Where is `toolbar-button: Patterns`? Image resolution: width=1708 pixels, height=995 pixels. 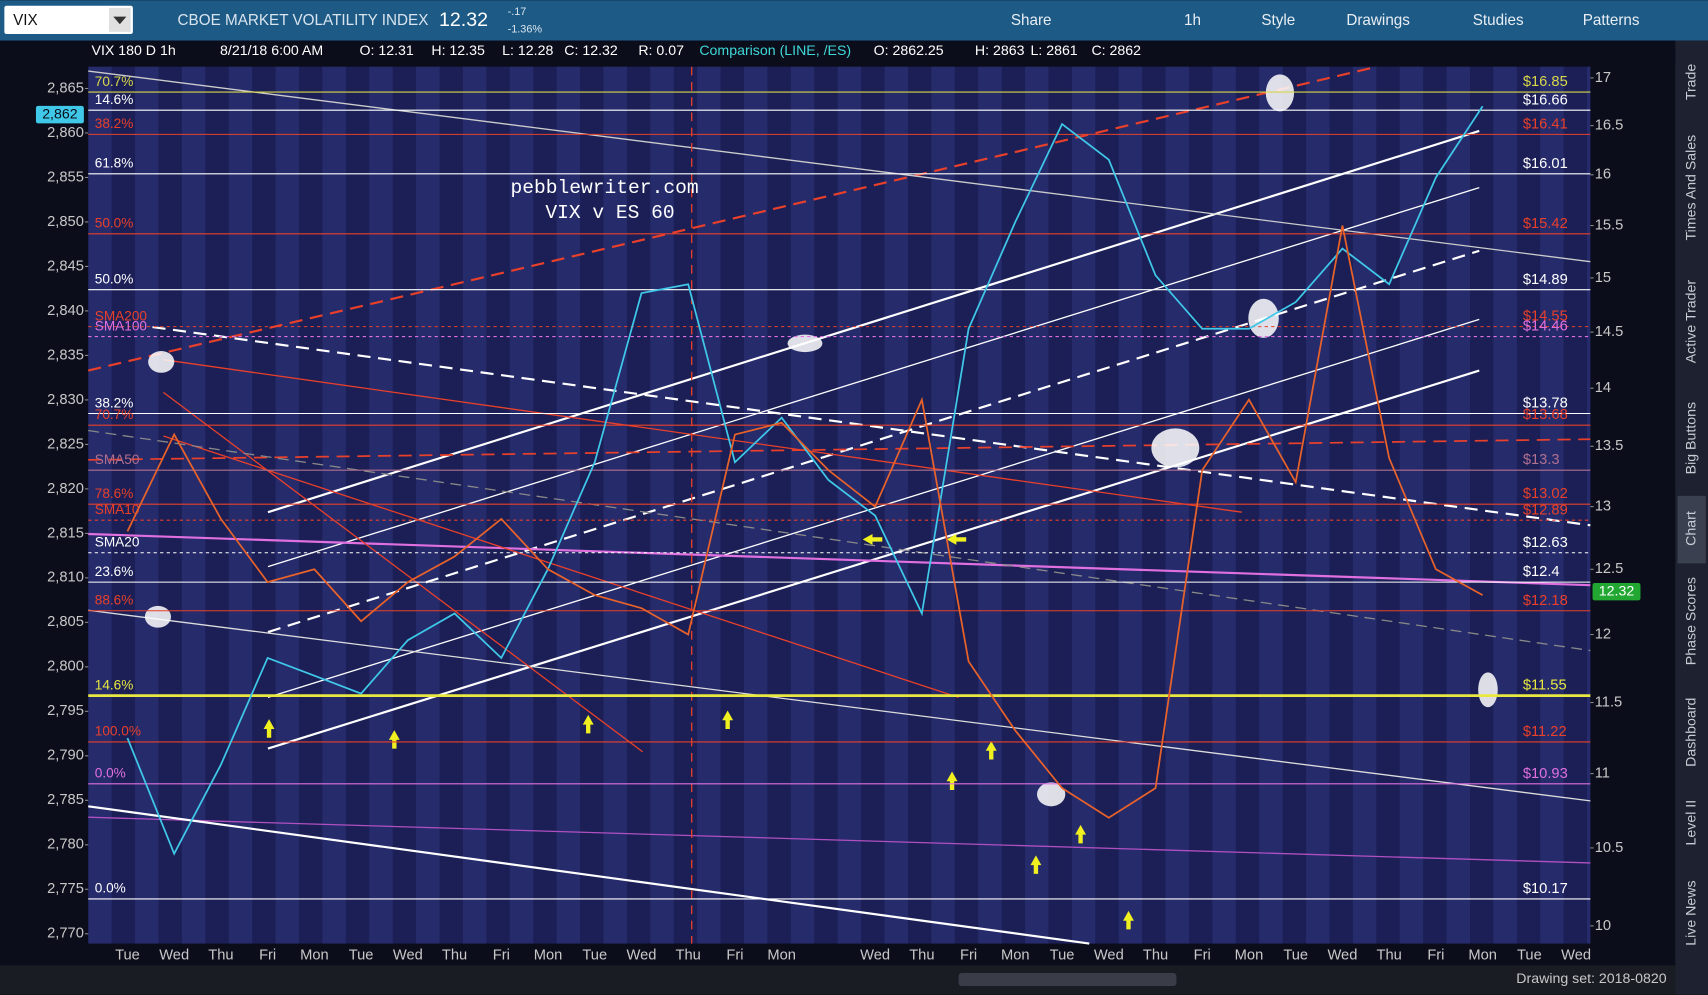
toolbar-button: Patterns is located at coordinates (1611, 20).